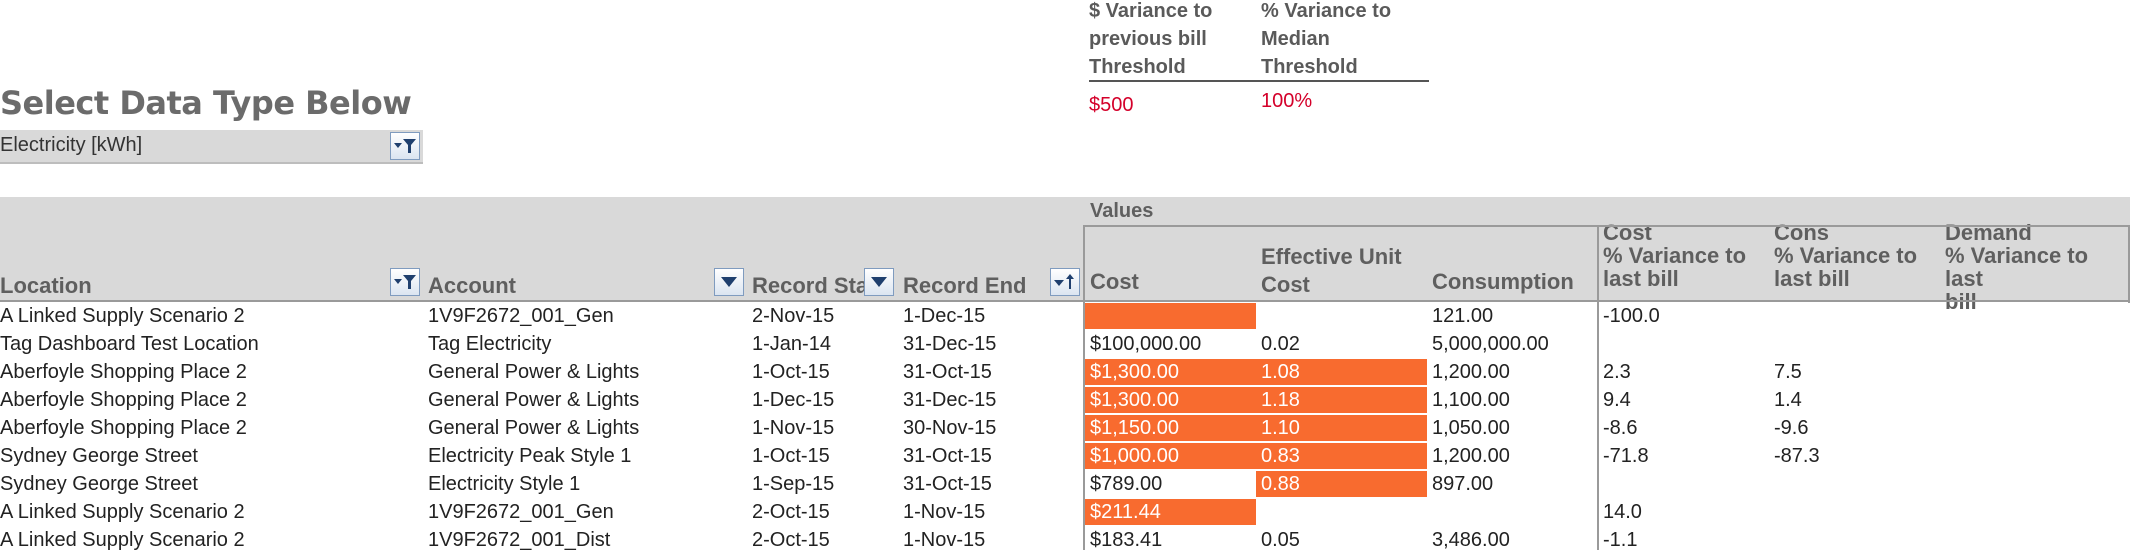 This screenshot has height=554, width=2130. Describe the element at coordinates (1126, 484) in the screenshot. I see `cell-cost: $789.00` at that location.